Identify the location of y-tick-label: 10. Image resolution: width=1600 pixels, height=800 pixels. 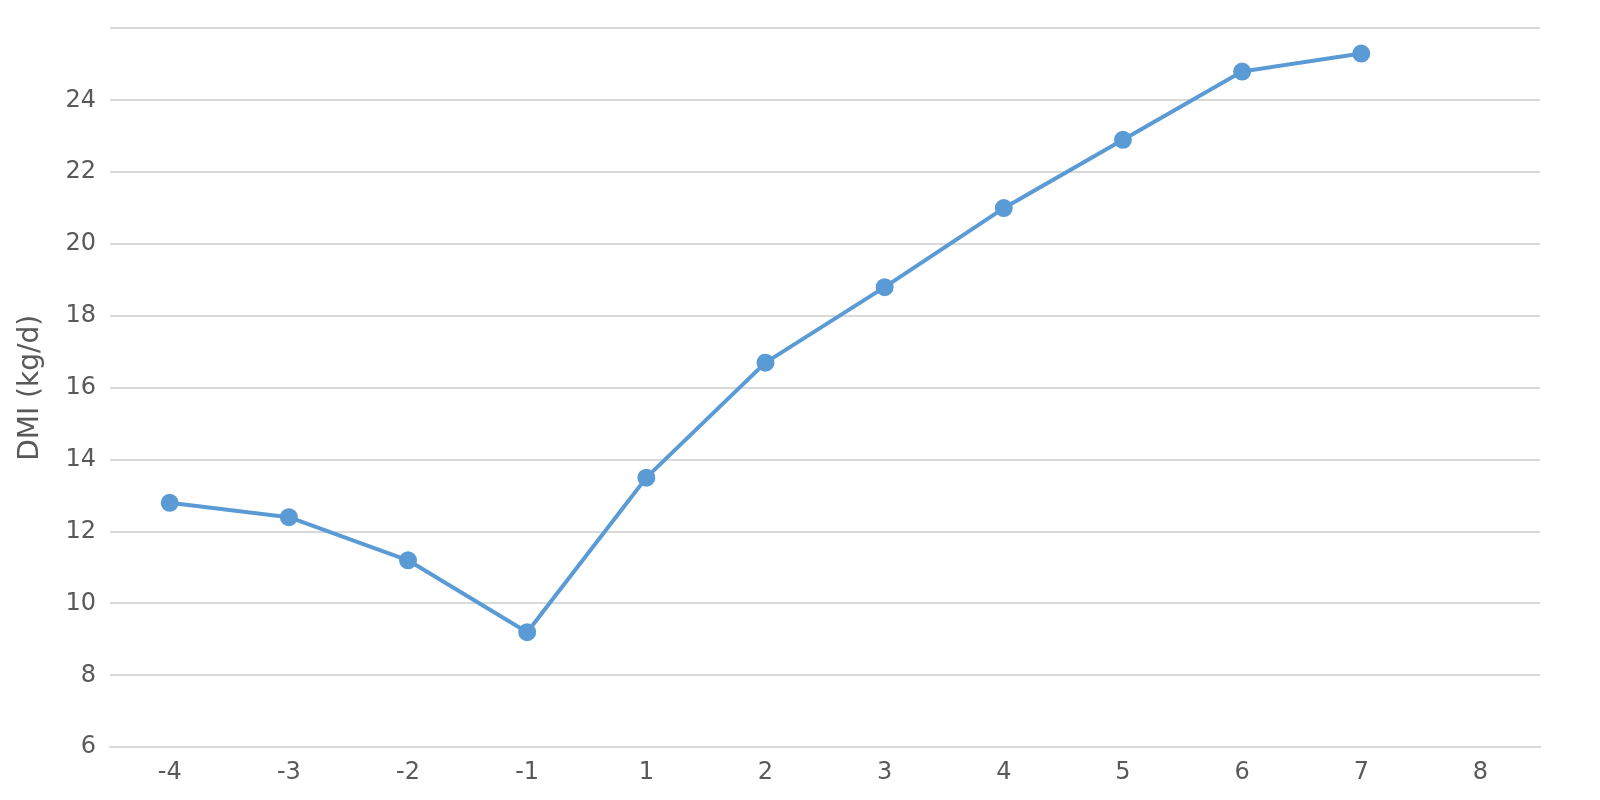
(81, 601).